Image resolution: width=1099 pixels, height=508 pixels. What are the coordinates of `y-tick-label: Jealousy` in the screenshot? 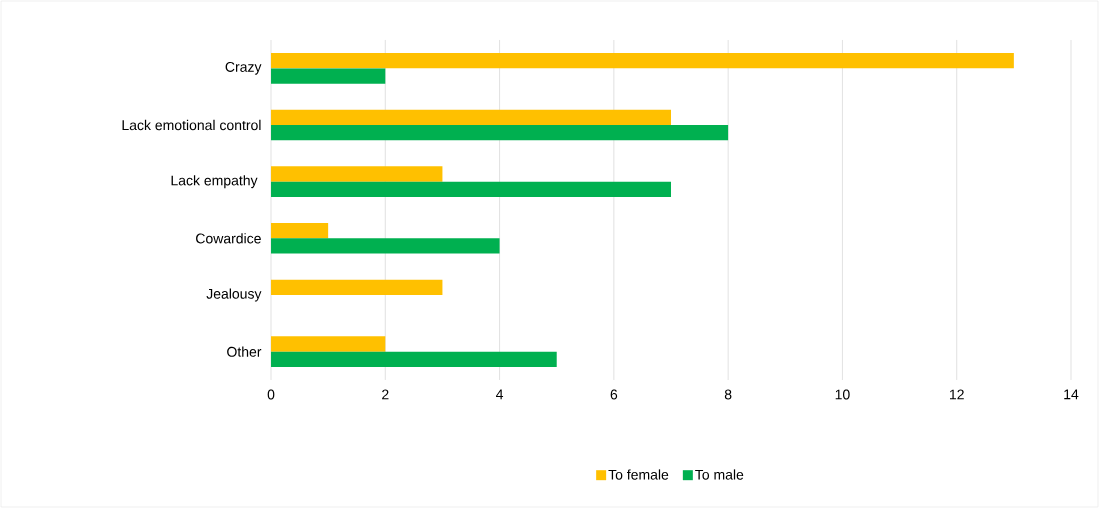 It's located at (234, 295).